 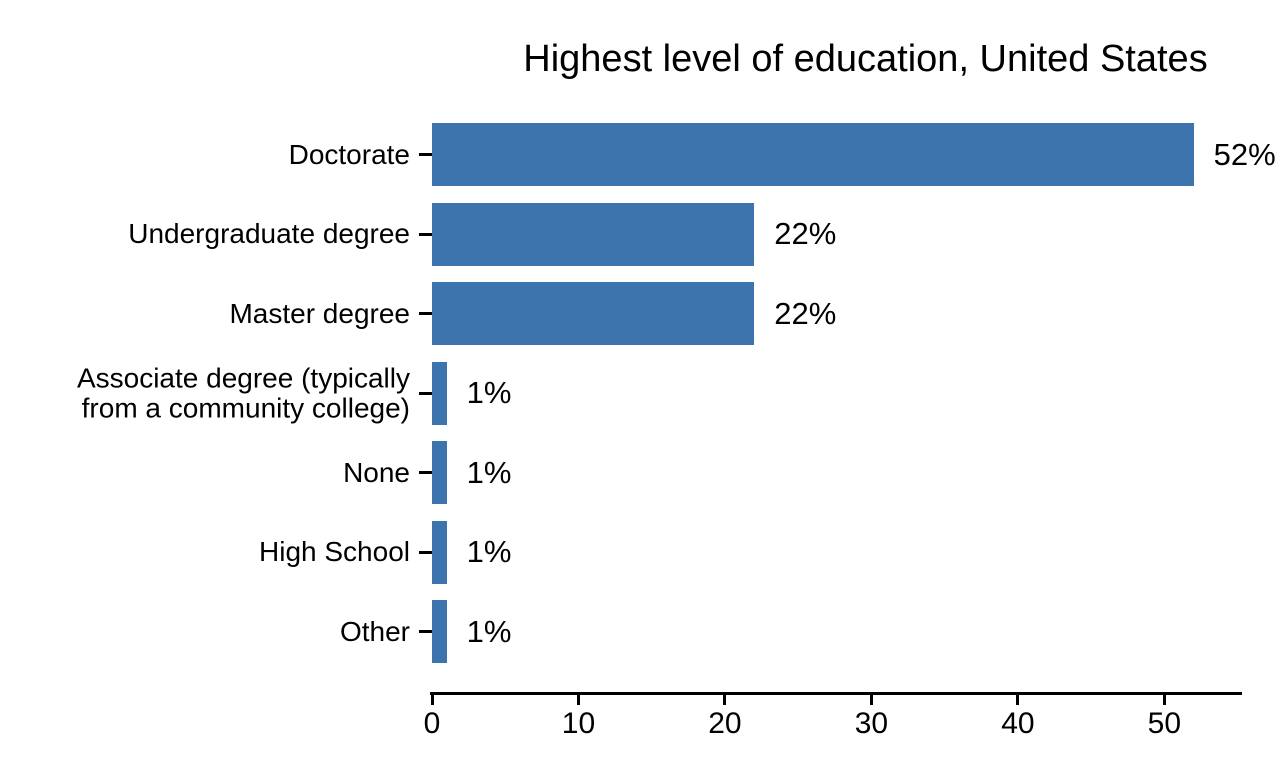 I want to click on category-label: Undergraduate degree, so click(x=269, y=234).